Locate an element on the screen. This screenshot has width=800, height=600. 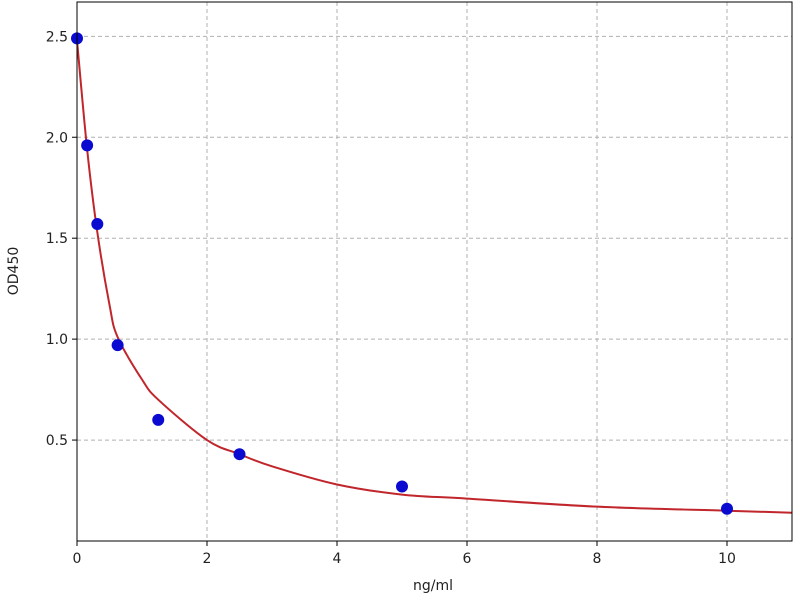
x-tick-label: 6 is located at coordinates (467, 559).